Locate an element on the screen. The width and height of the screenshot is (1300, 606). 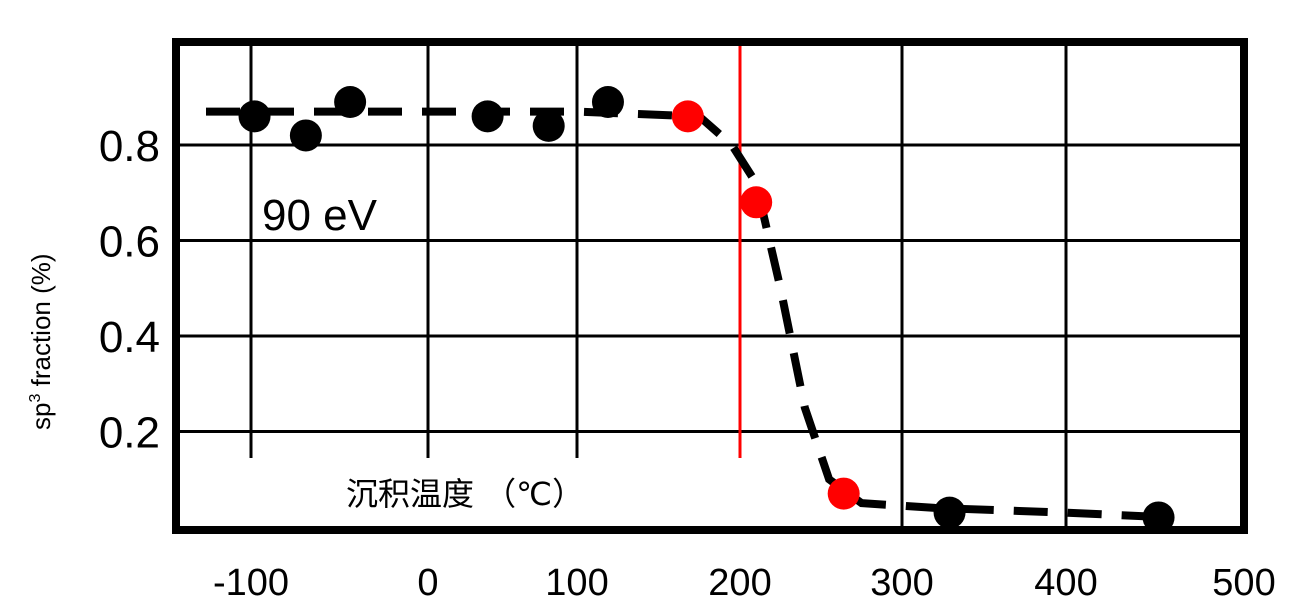
x-tick-label: 300 is located at coordinates (901, 583).